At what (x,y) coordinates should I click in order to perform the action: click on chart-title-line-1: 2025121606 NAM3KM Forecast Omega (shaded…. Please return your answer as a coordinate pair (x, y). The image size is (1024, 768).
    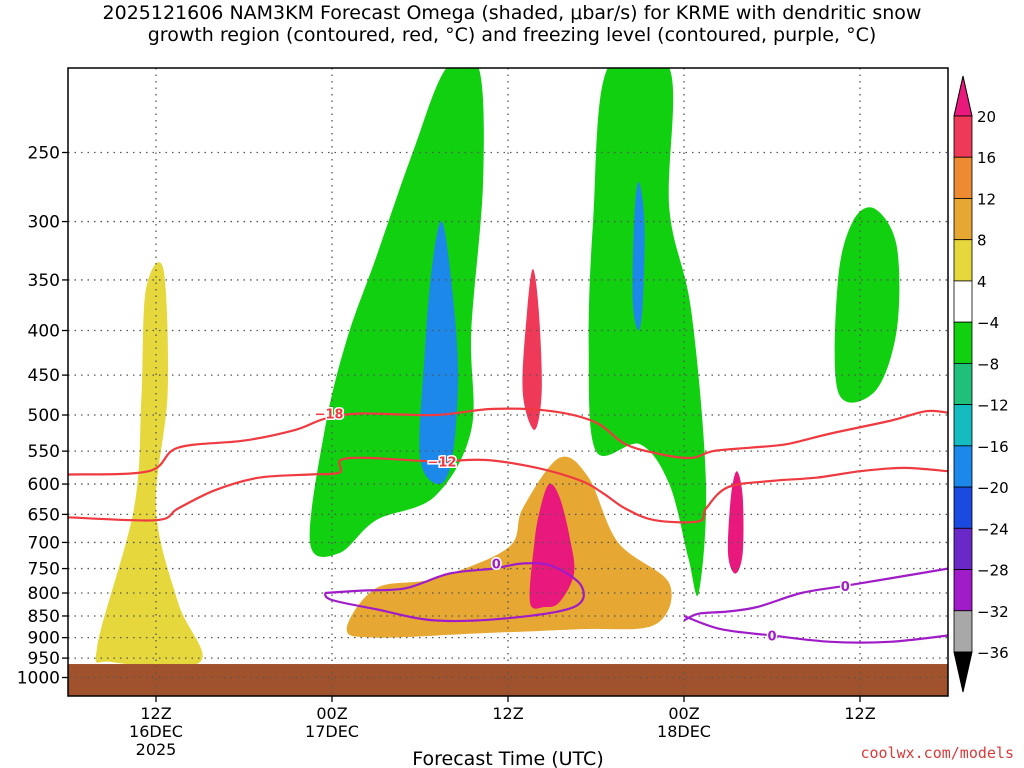
    Looking at the image, I should click on (512, 13).